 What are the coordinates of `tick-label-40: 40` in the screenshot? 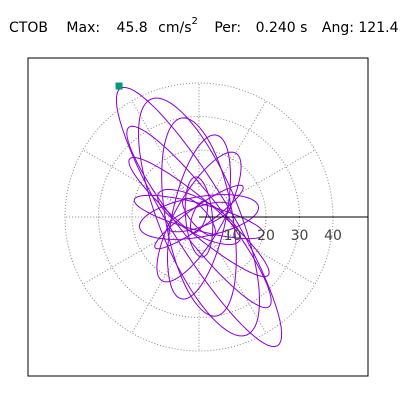 It's located at (333, 236).